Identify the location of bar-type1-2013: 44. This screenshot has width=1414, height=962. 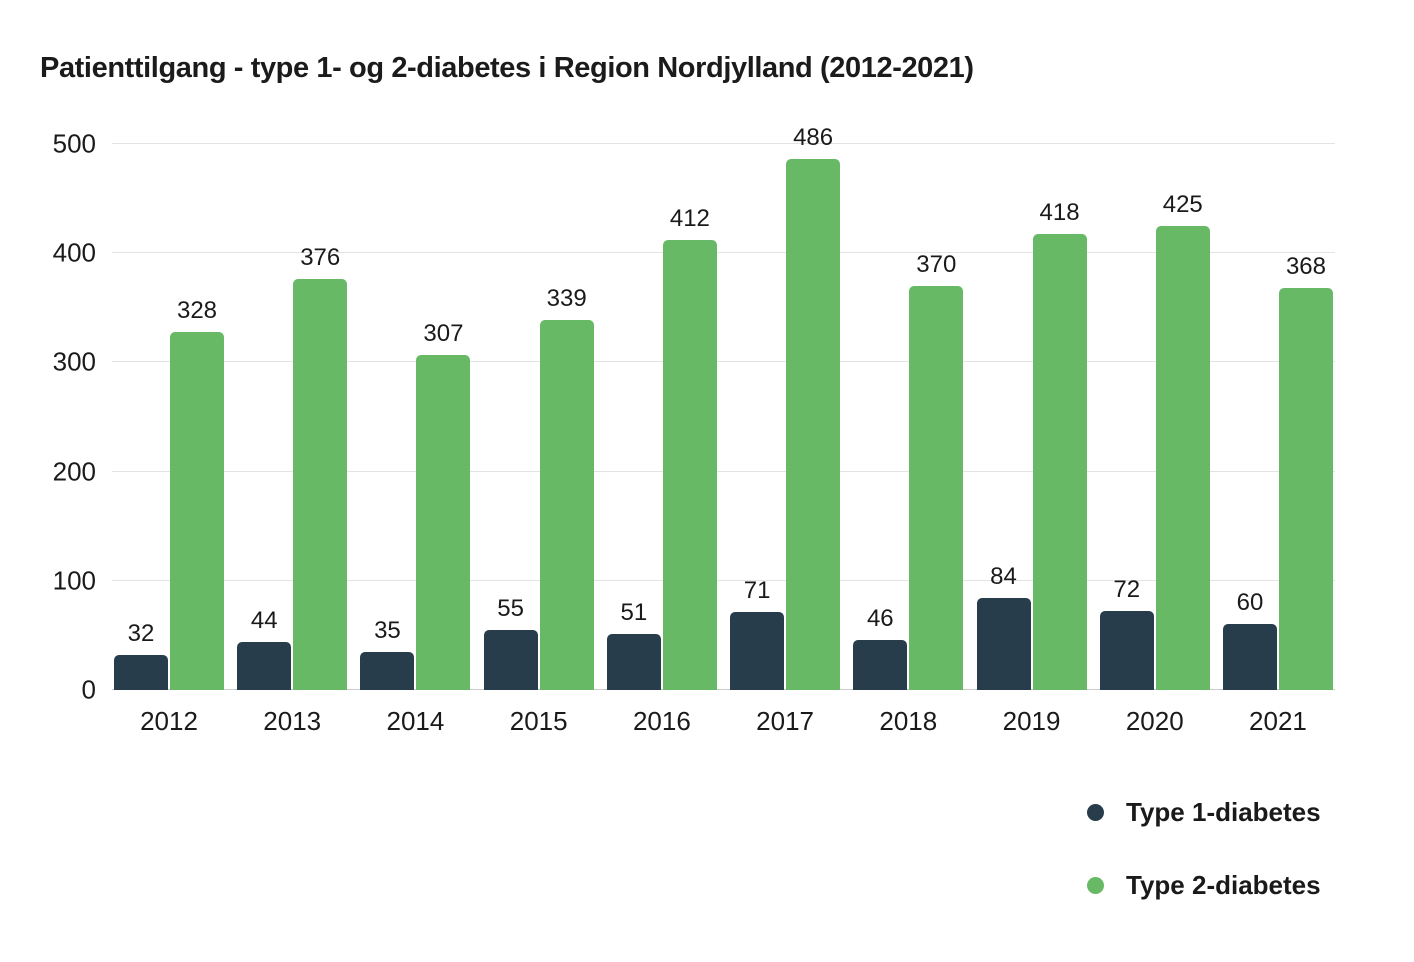
(264, 648).